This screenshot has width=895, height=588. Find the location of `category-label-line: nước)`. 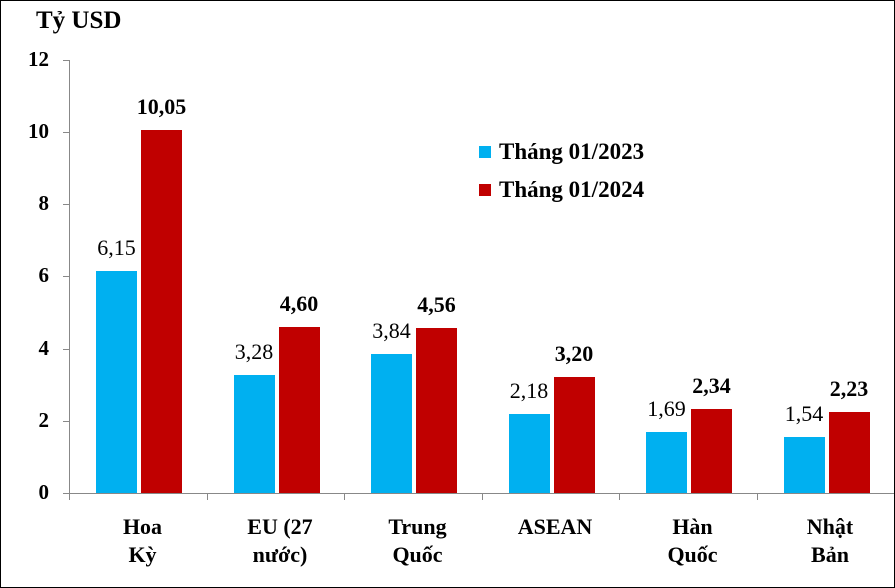

category-label-line: nước) is located at coordinates (280, 554).